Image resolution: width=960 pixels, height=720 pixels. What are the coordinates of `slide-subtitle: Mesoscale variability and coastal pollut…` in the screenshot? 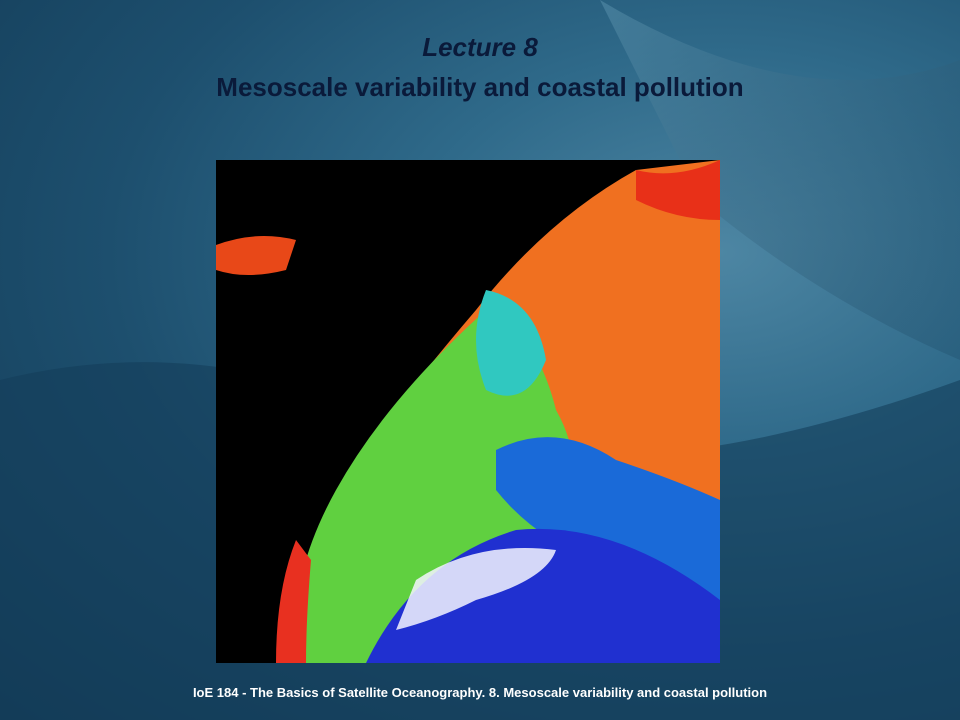 It's located at (480, 87).